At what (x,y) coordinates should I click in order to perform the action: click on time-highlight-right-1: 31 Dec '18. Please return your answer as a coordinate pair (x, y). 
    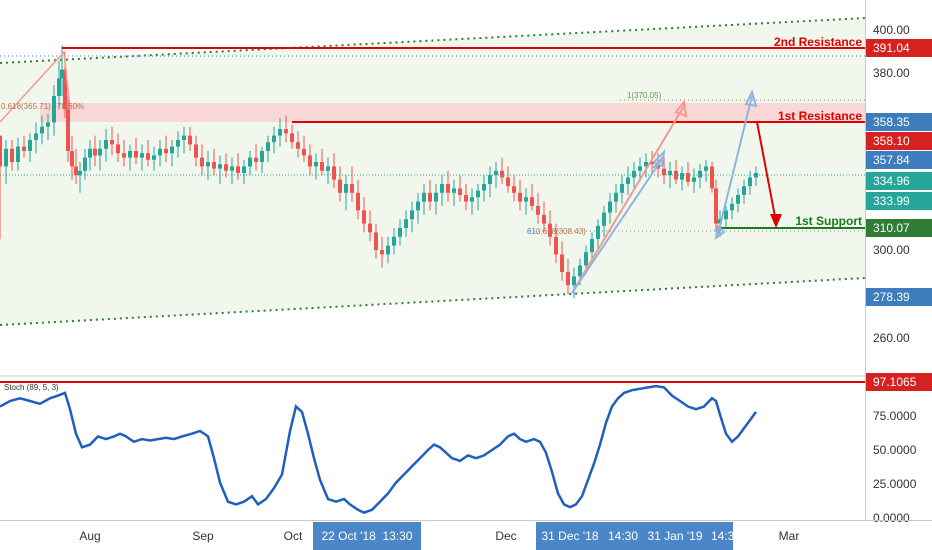
    Looking at the image, I should click on (570, 536).